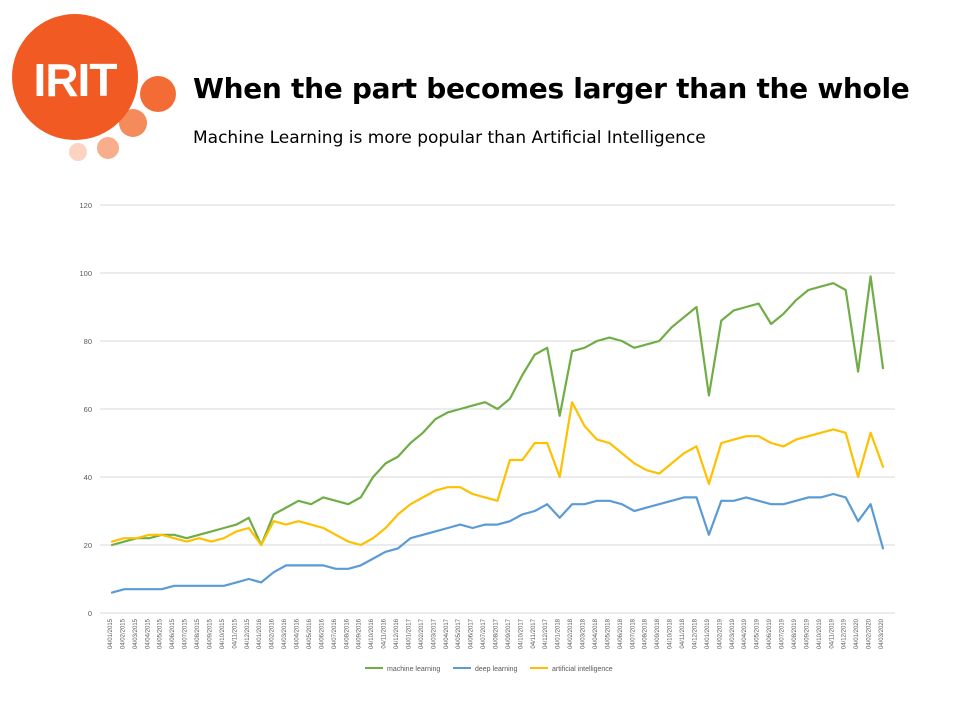  Describe the element at coordinates (322, 633) in the screenshot. I see `x-tick-label: 04/06/2016` at that location.